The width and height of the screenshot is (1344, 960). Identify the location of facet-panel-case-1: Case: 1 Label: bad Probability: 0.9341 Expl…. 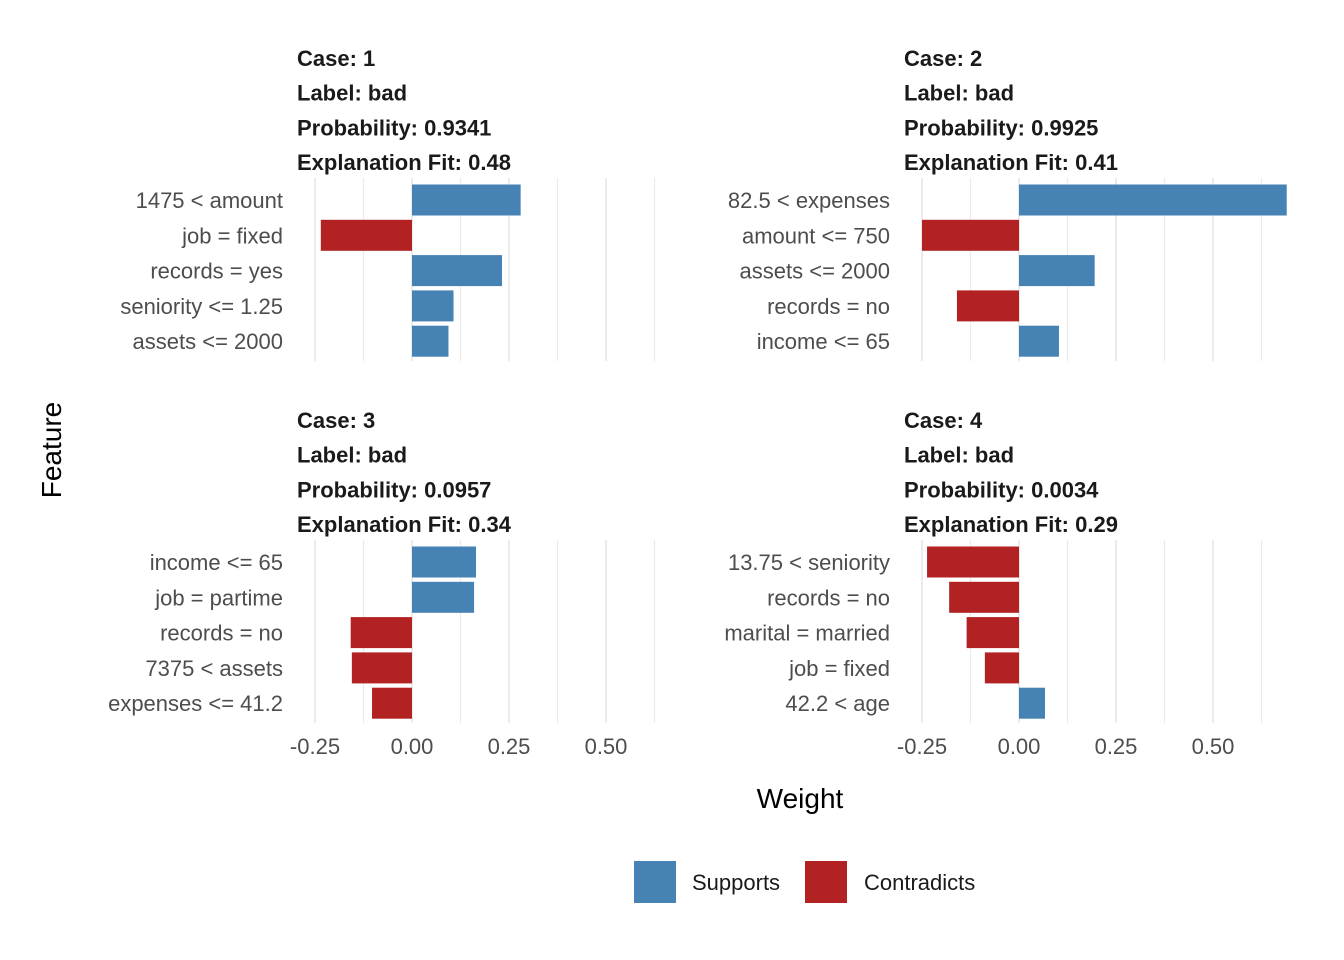
(388, 203).